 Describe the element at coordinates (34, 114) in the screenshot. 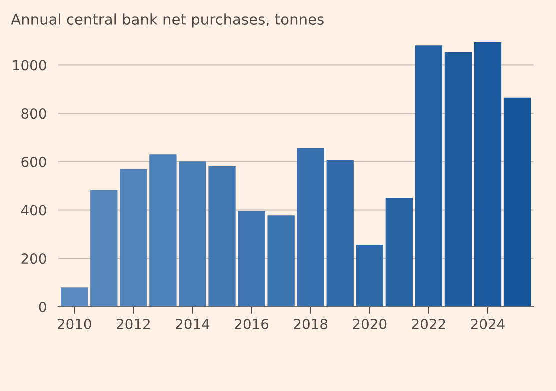

I see `y-tick-label: 800` at that location.